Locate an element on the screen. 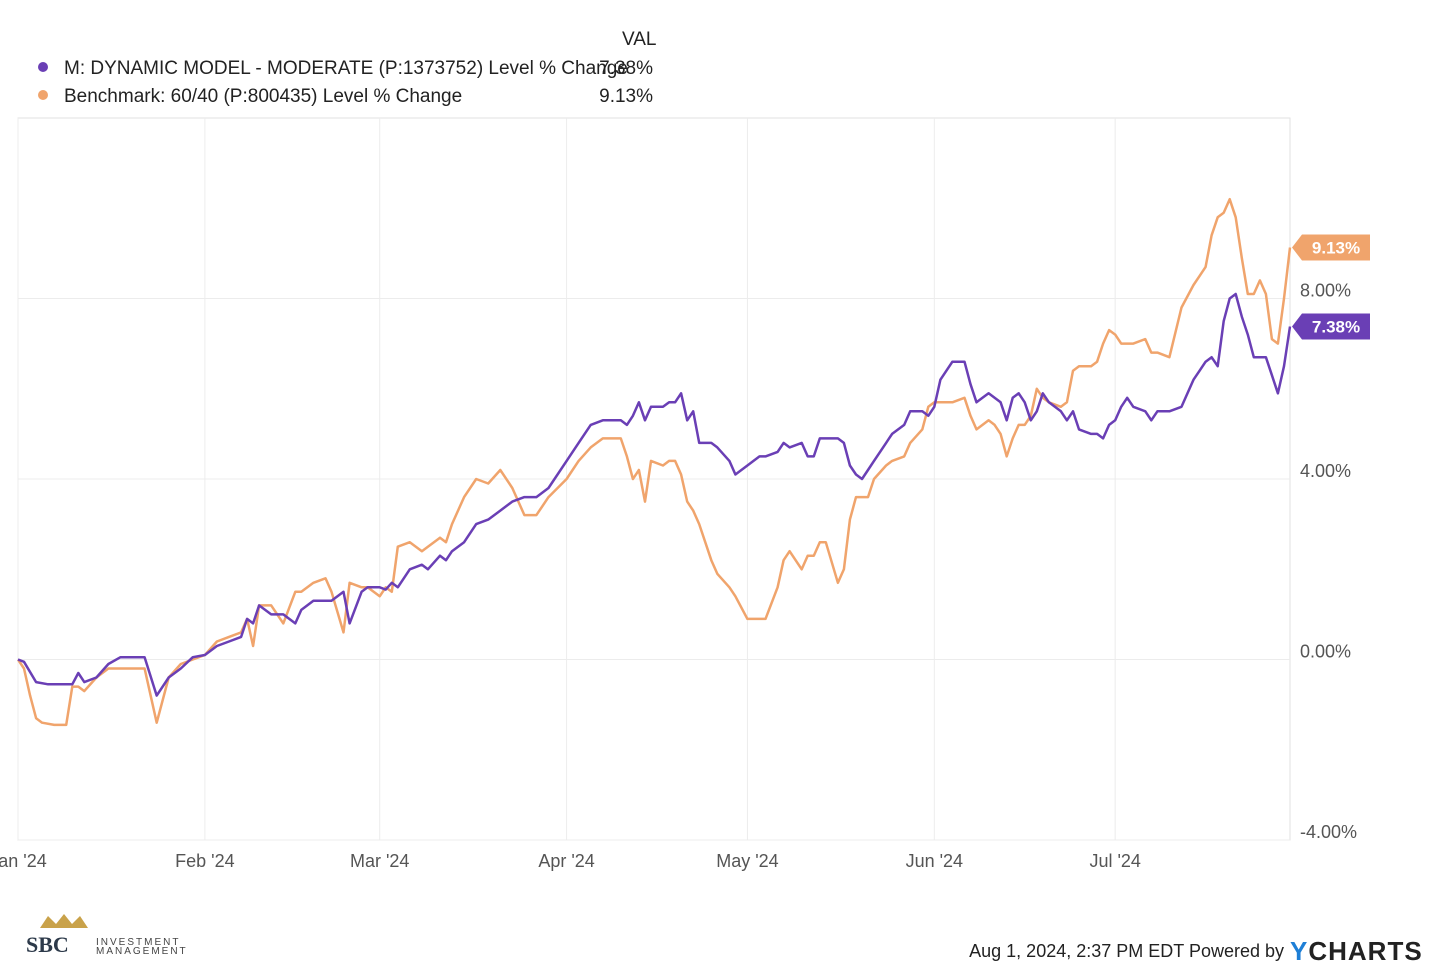  legend-header: VAL is located at coordinates (639, 39).